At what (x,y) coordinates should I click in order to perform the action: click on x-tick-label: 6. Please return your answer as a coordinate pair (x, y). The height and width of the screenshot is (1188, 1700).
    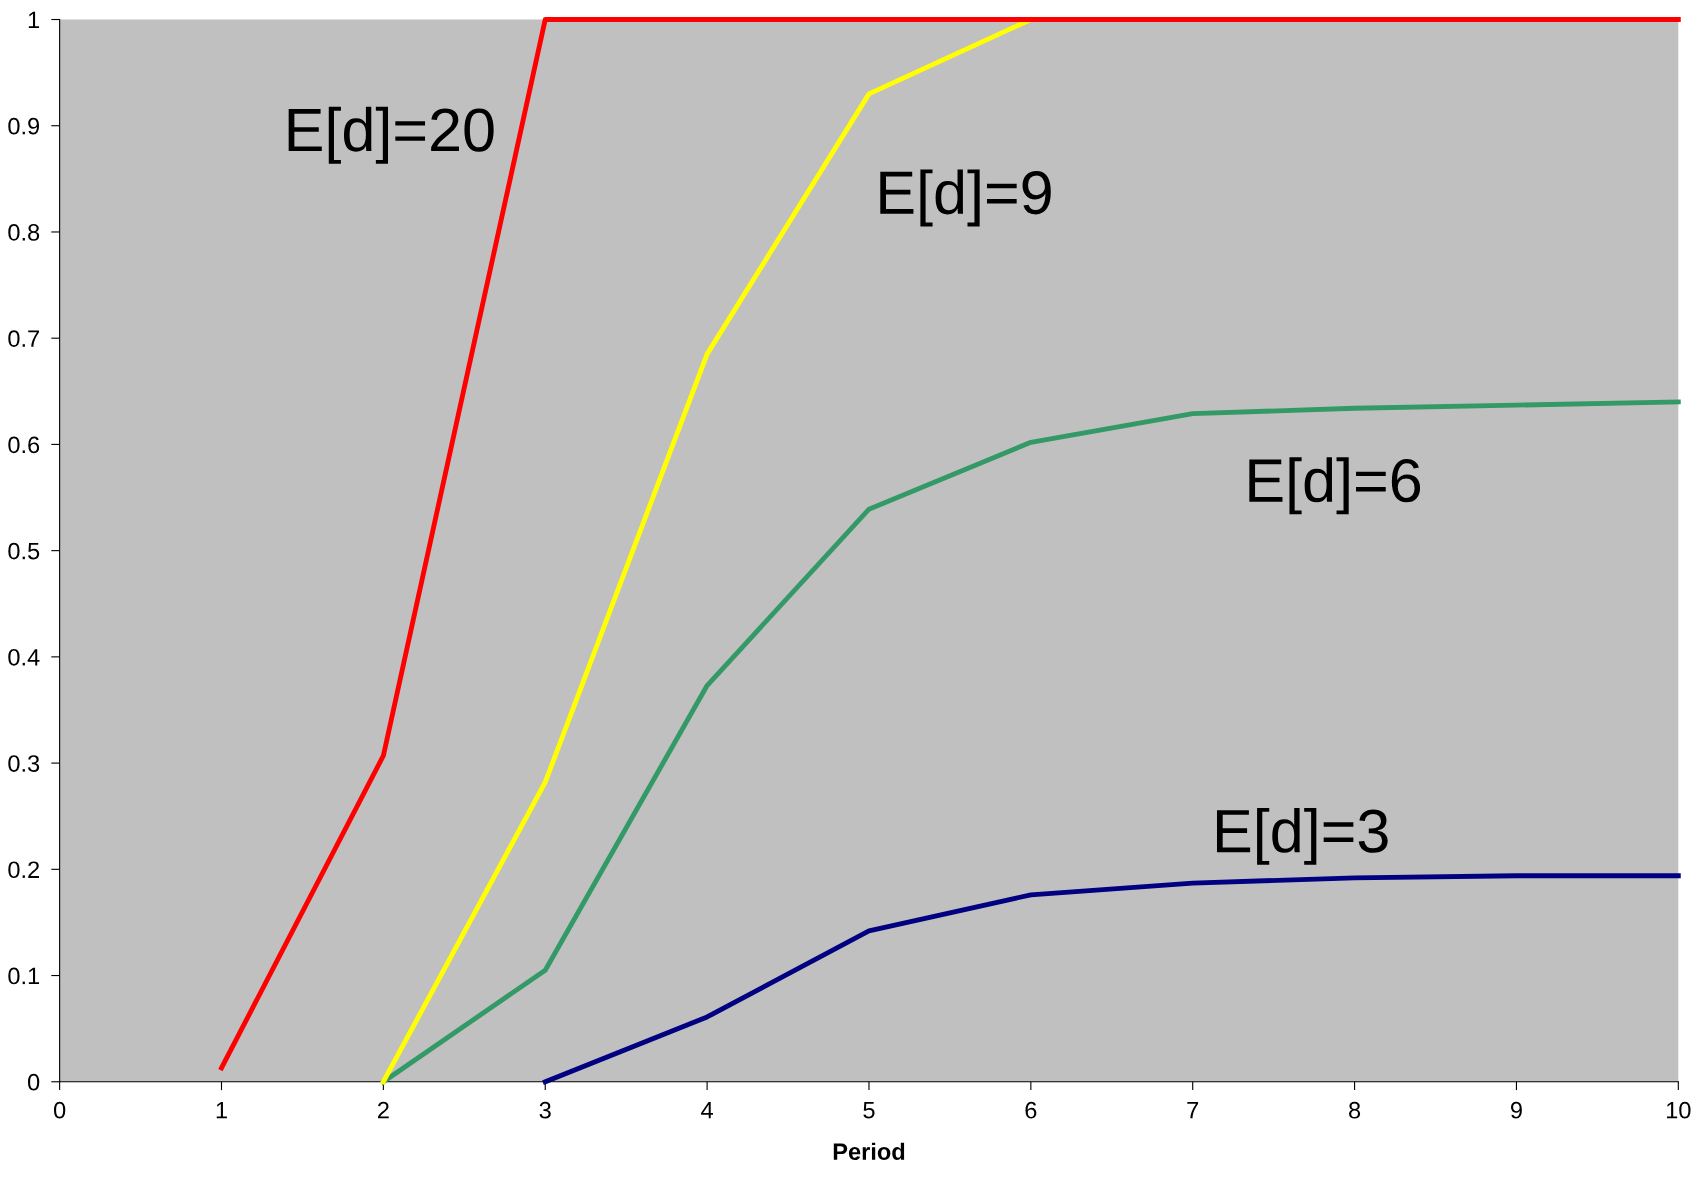
    Looking at the image, I should click on (1031, 1110).